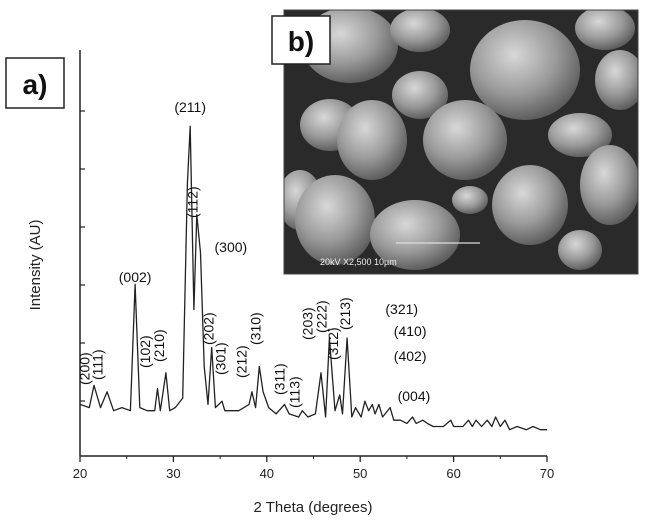 Image resolution: width=650 pixels, height=530 pixels. Describe the element at coordinates (308, 323) in the screenshot. I see `hkl-label: (203)` at that location.